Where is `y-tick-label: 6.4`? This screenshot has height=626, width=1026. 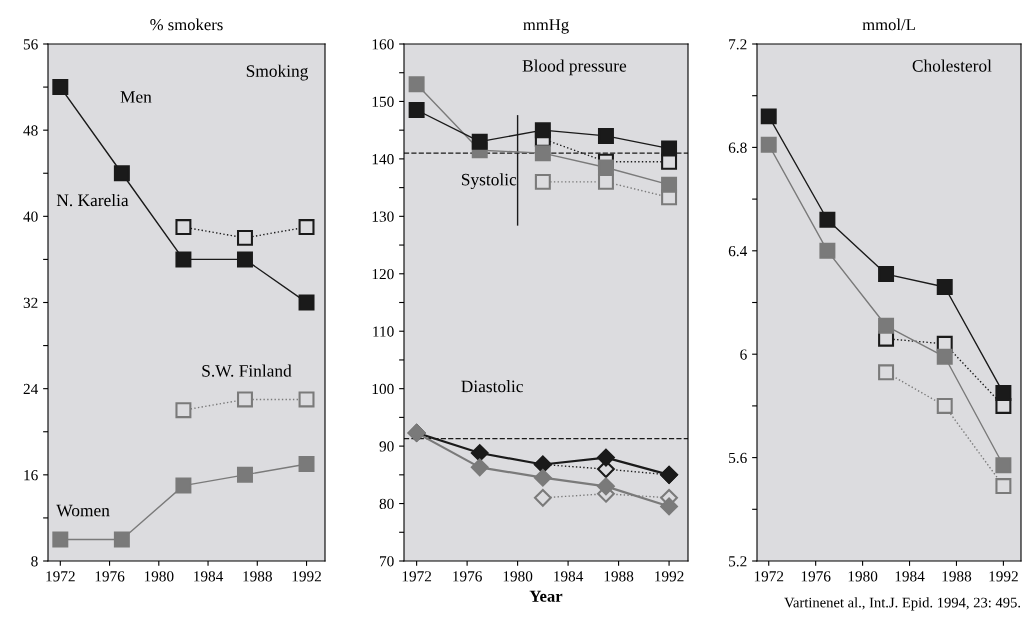 y-tick-label: 6.4 is located at coordinates (738, 251).